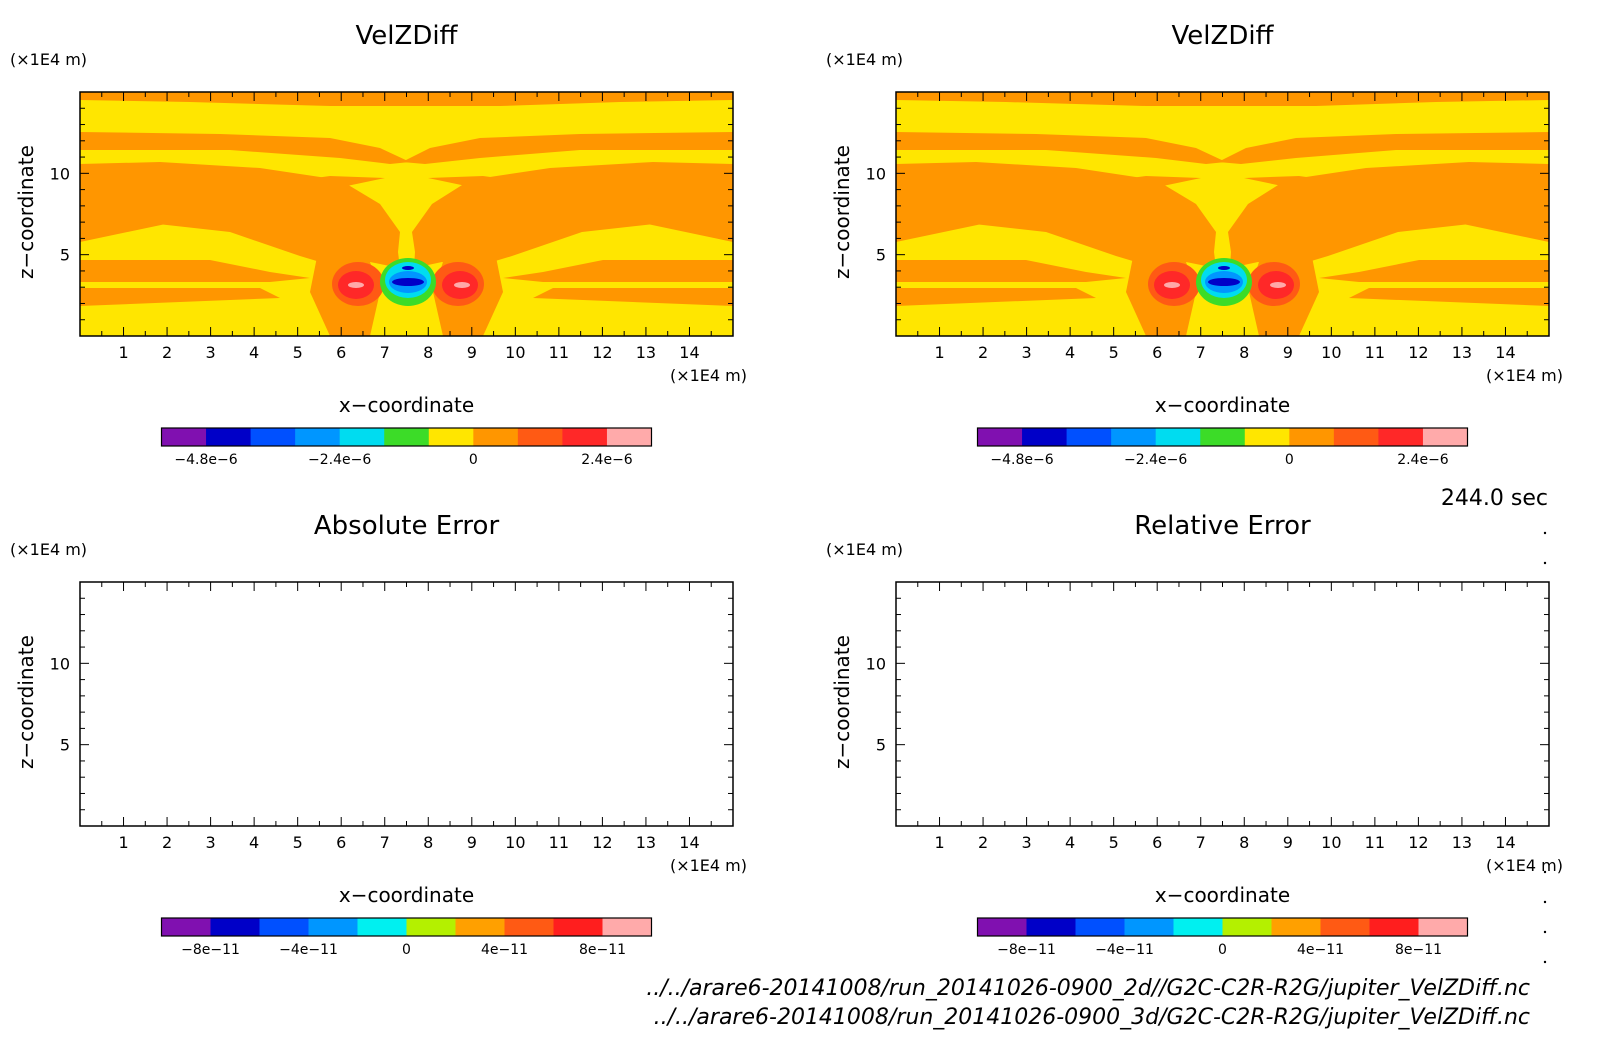  I want to click on plot-frame, so click(406, 704).